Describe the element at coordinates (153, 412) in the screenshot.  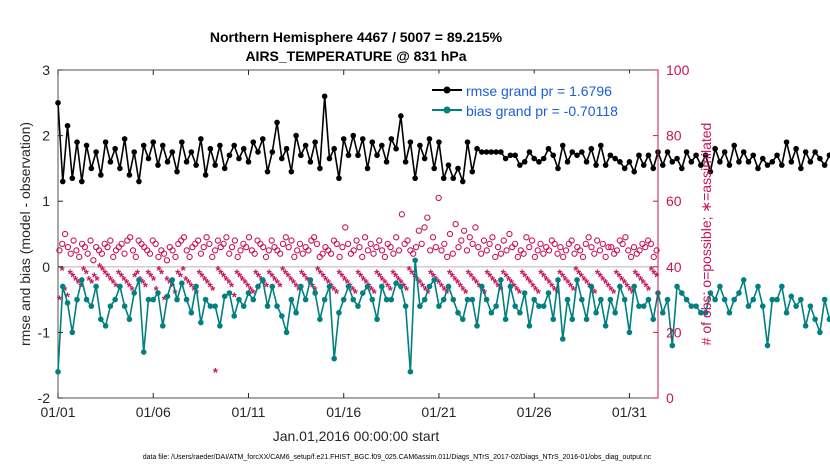
I see `x-tick-label: 01/06` at that location.